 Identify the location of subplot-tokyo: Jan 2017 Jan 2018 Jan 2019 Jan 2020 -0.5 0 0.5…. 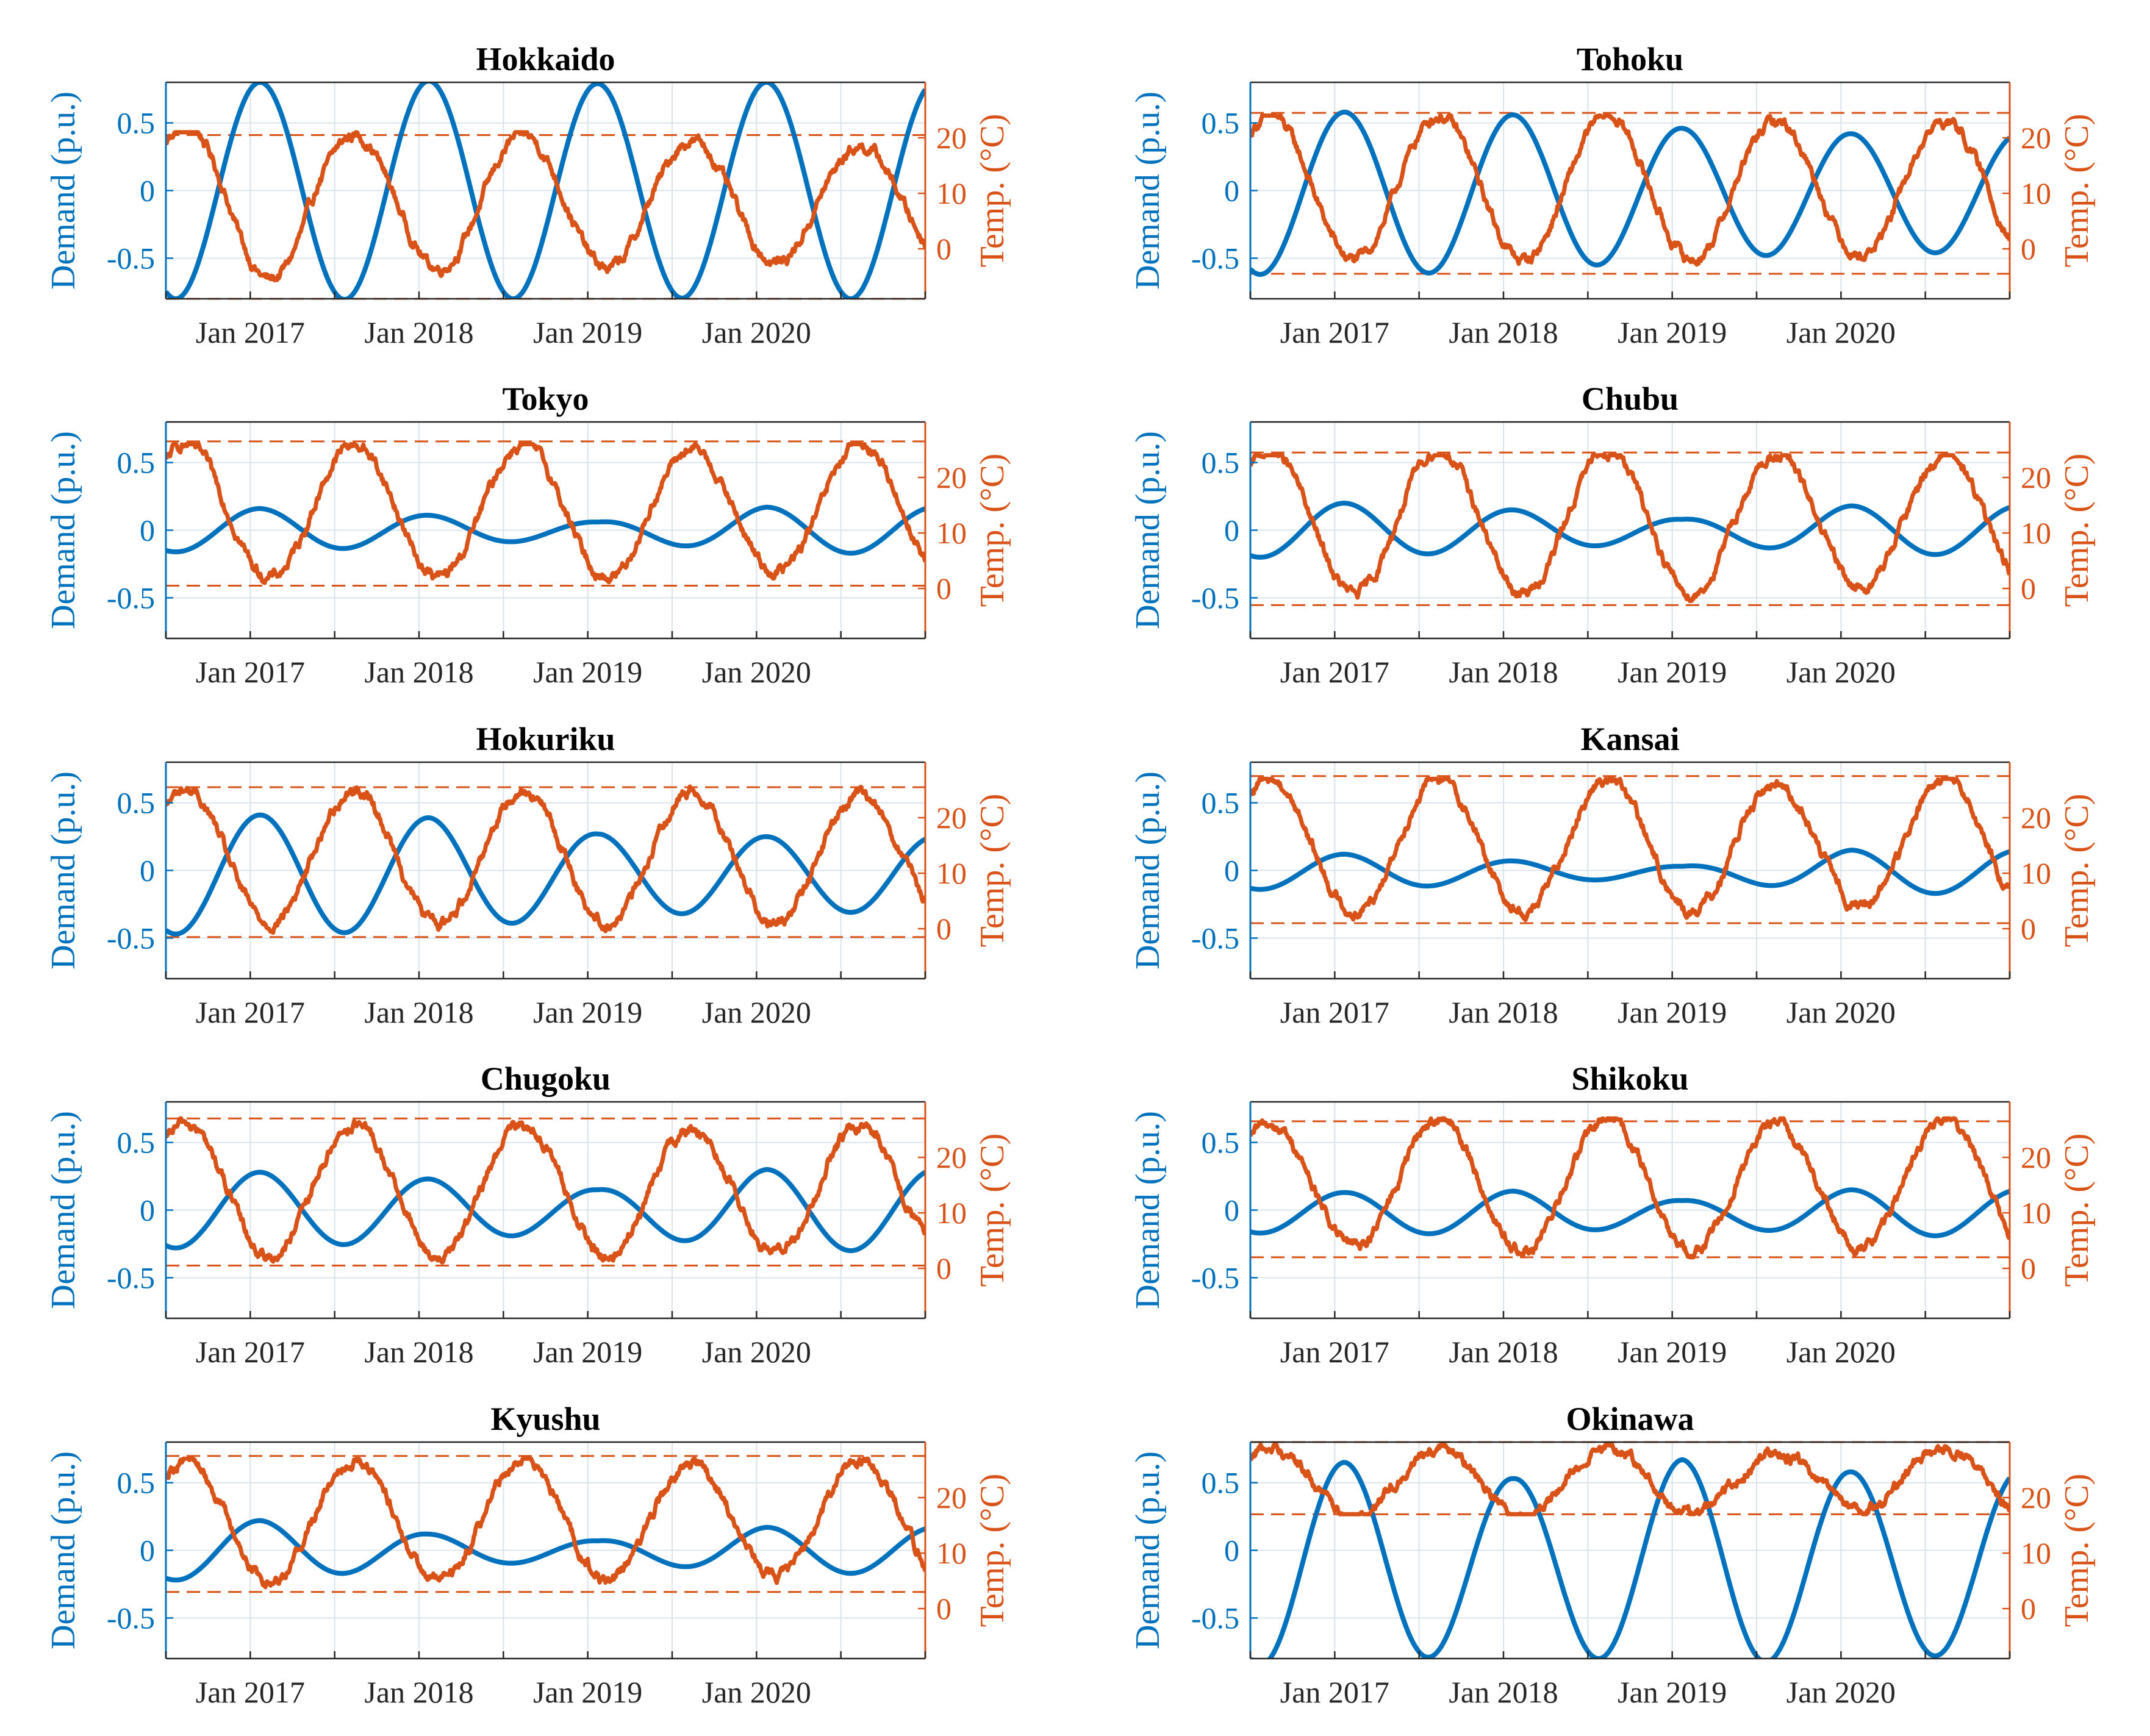
(528, 534).